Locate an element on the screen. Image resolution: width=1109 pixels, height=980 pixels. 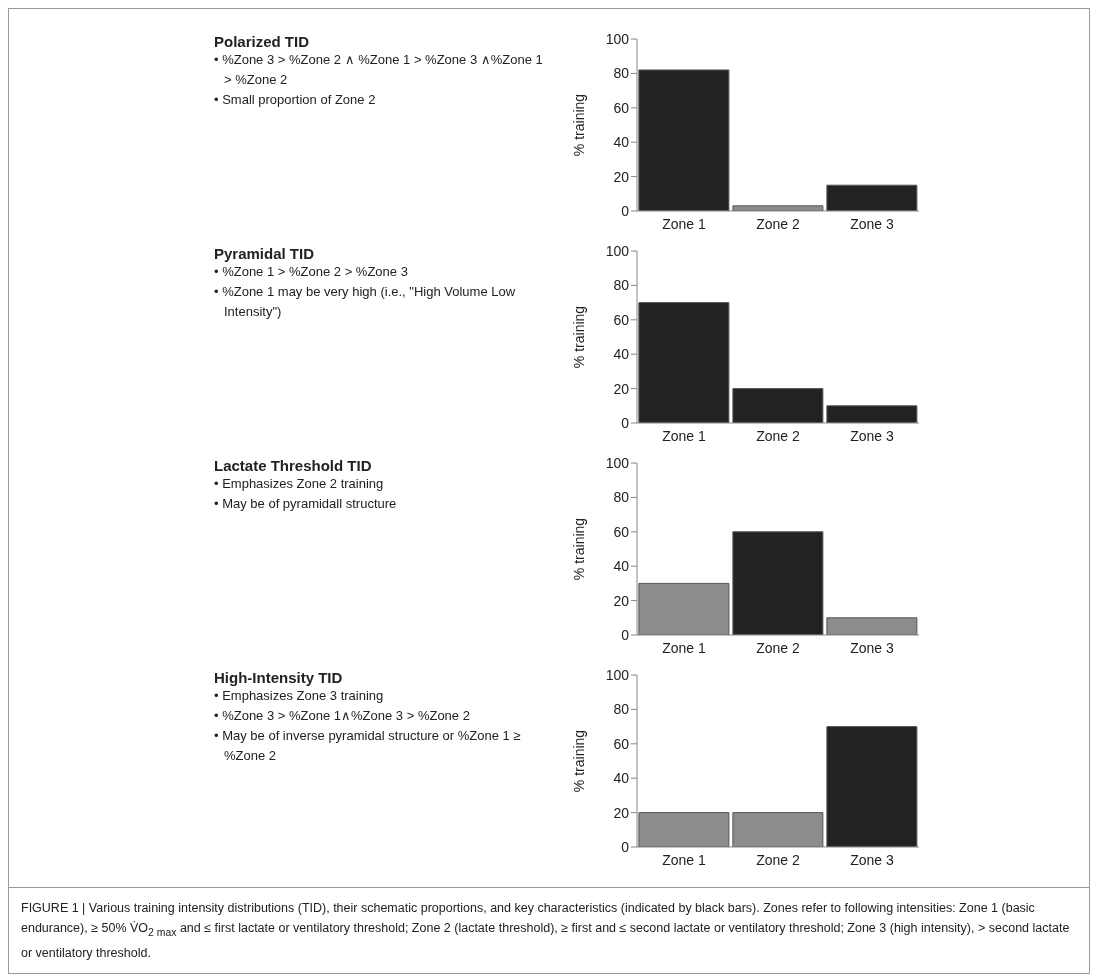
text: • May be of inverse pyramidal structure or %Zone 1 ≥ %Zone 2 is located at coordinates (368, 746).